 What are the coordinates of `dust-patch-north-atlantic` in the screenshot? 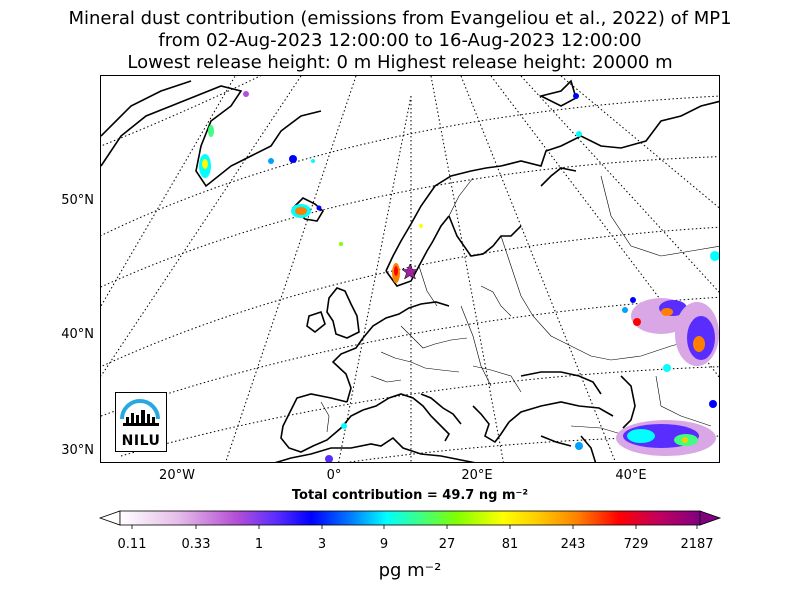 It's located at (341, 244).